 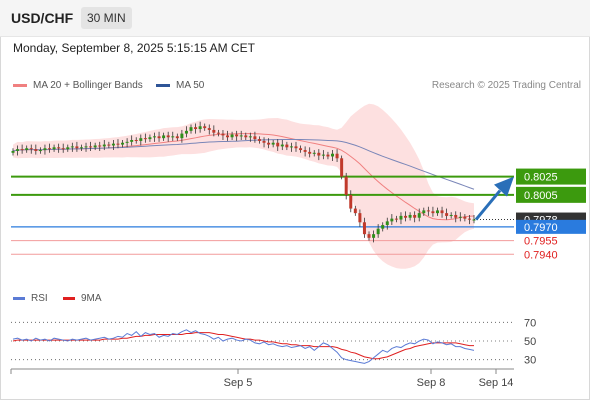 What do you see at coordinates (42, 18) in the screenshot?
I see `symbol-title: USD/CHF` at bounding box center [42, 18].